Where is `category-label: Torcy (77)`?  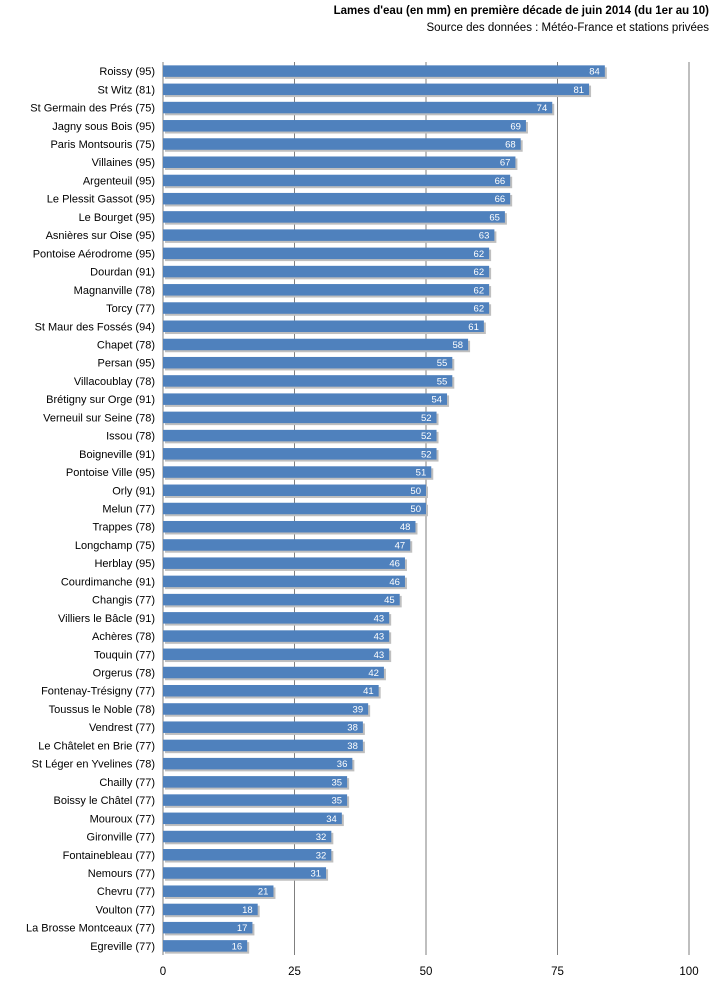 category-label: Torcy (77) is located at coordinates (130, 309).